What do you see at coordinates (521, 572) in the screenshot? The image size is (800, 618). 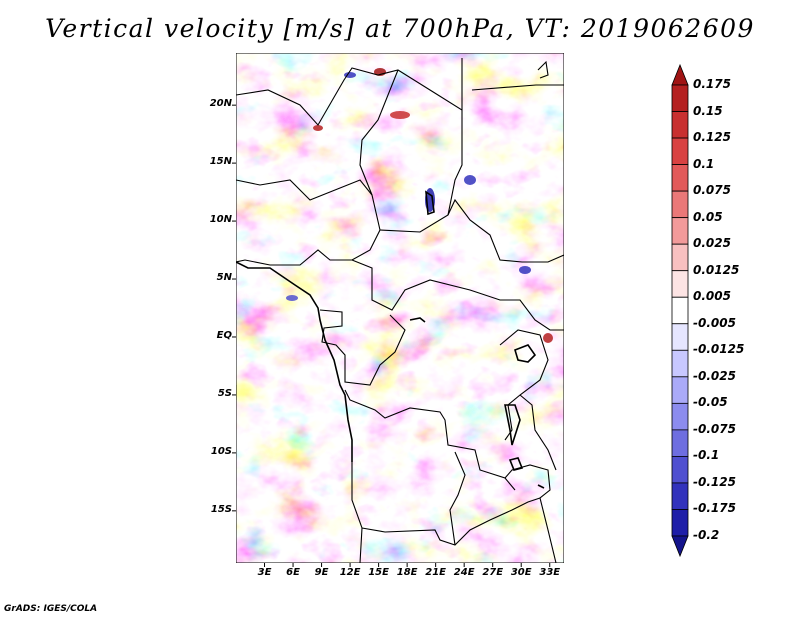 I see `x-tick-label: 30E` at bounding box center [521, 572].